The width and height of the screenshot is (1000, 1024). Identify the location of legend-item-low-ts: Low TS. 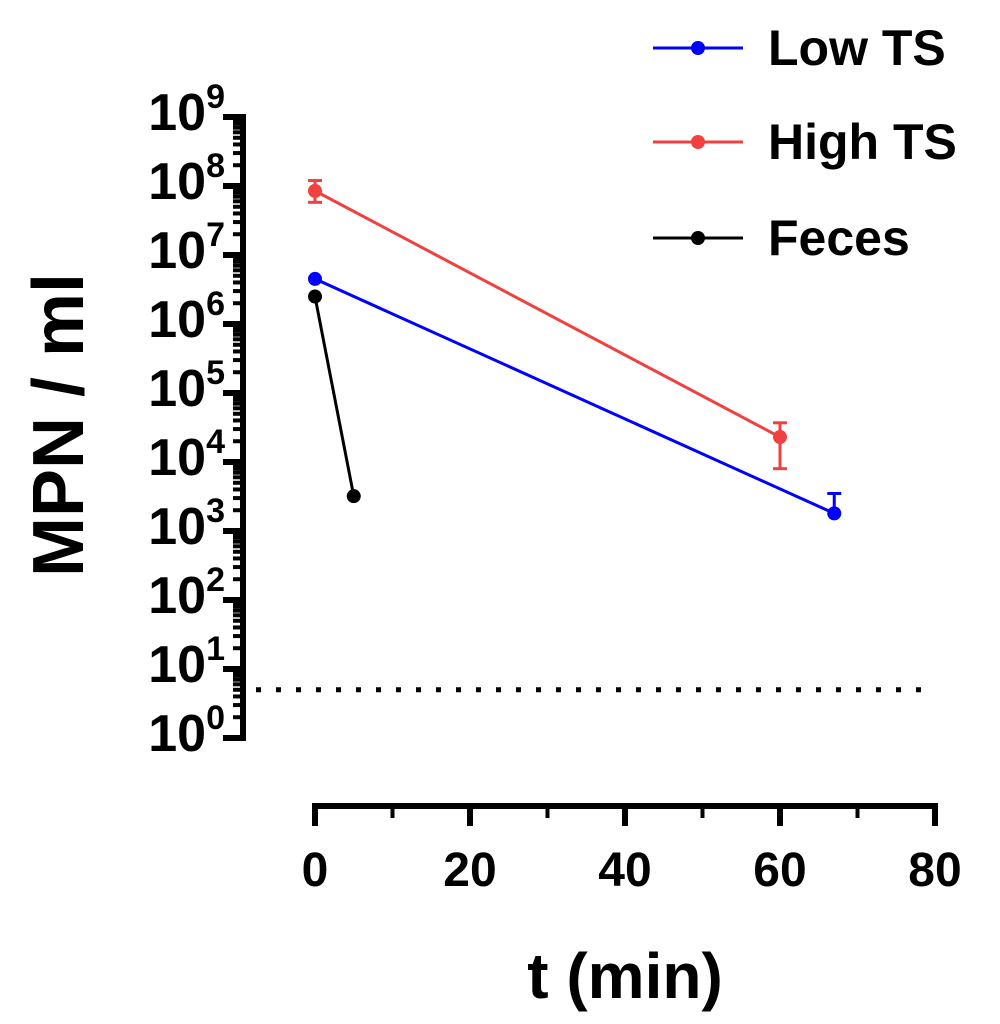
(799, 48).